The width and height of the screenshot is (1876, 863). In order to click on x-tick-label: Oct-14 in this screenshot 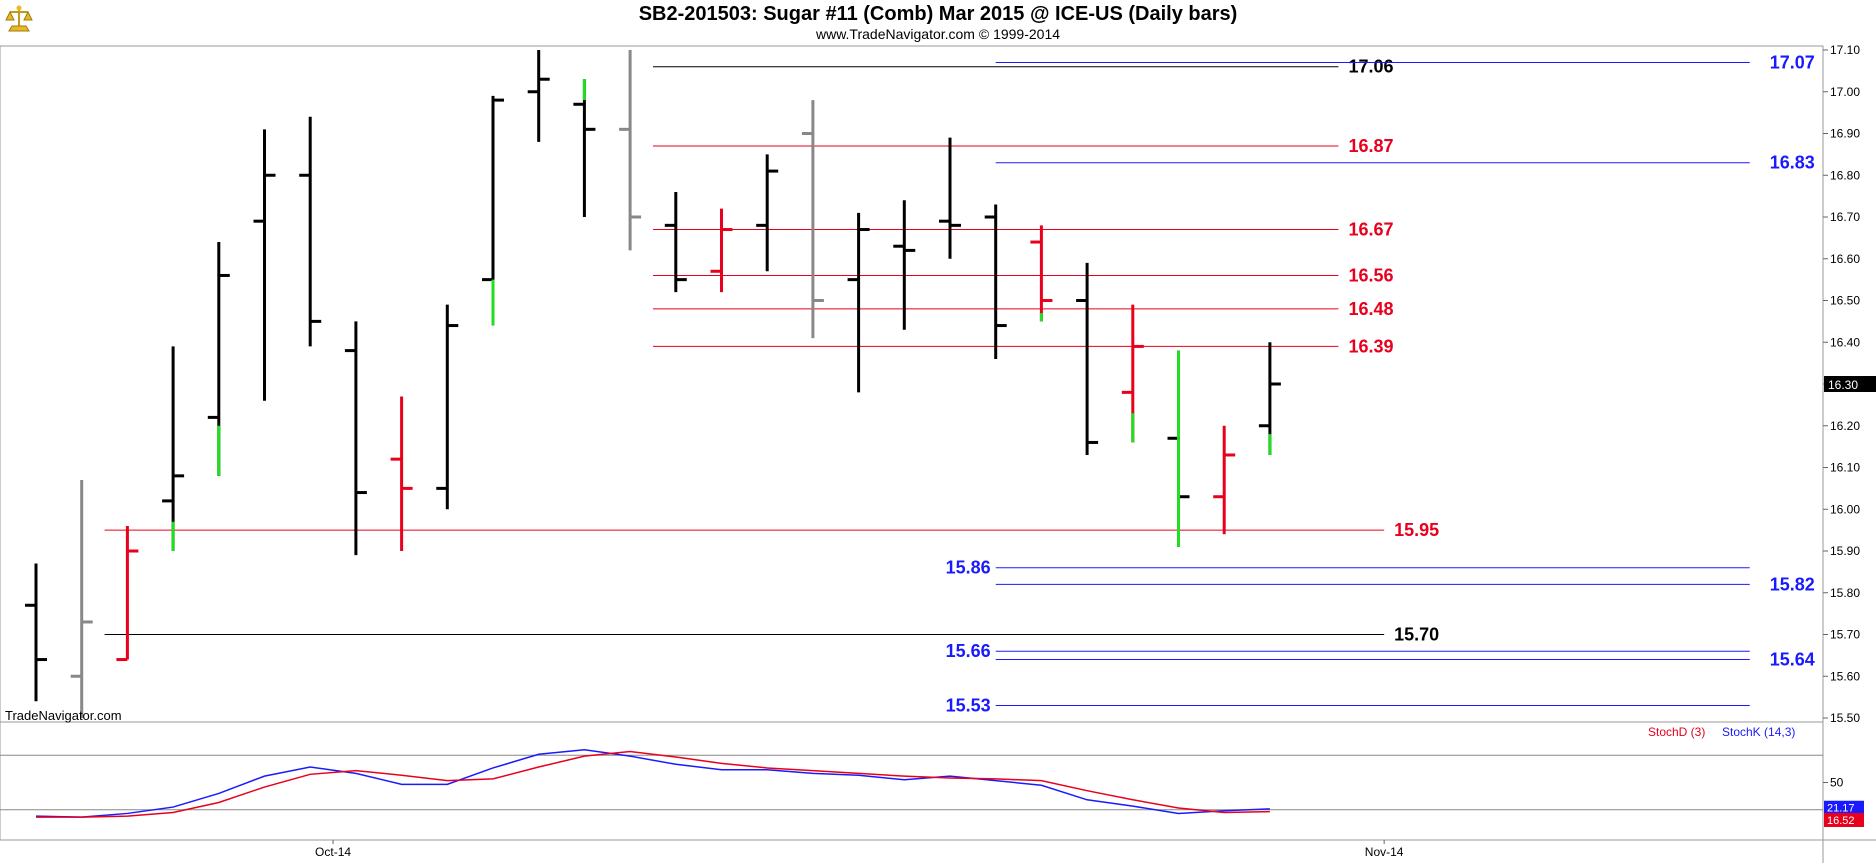, I will do `click(333, 852)`.